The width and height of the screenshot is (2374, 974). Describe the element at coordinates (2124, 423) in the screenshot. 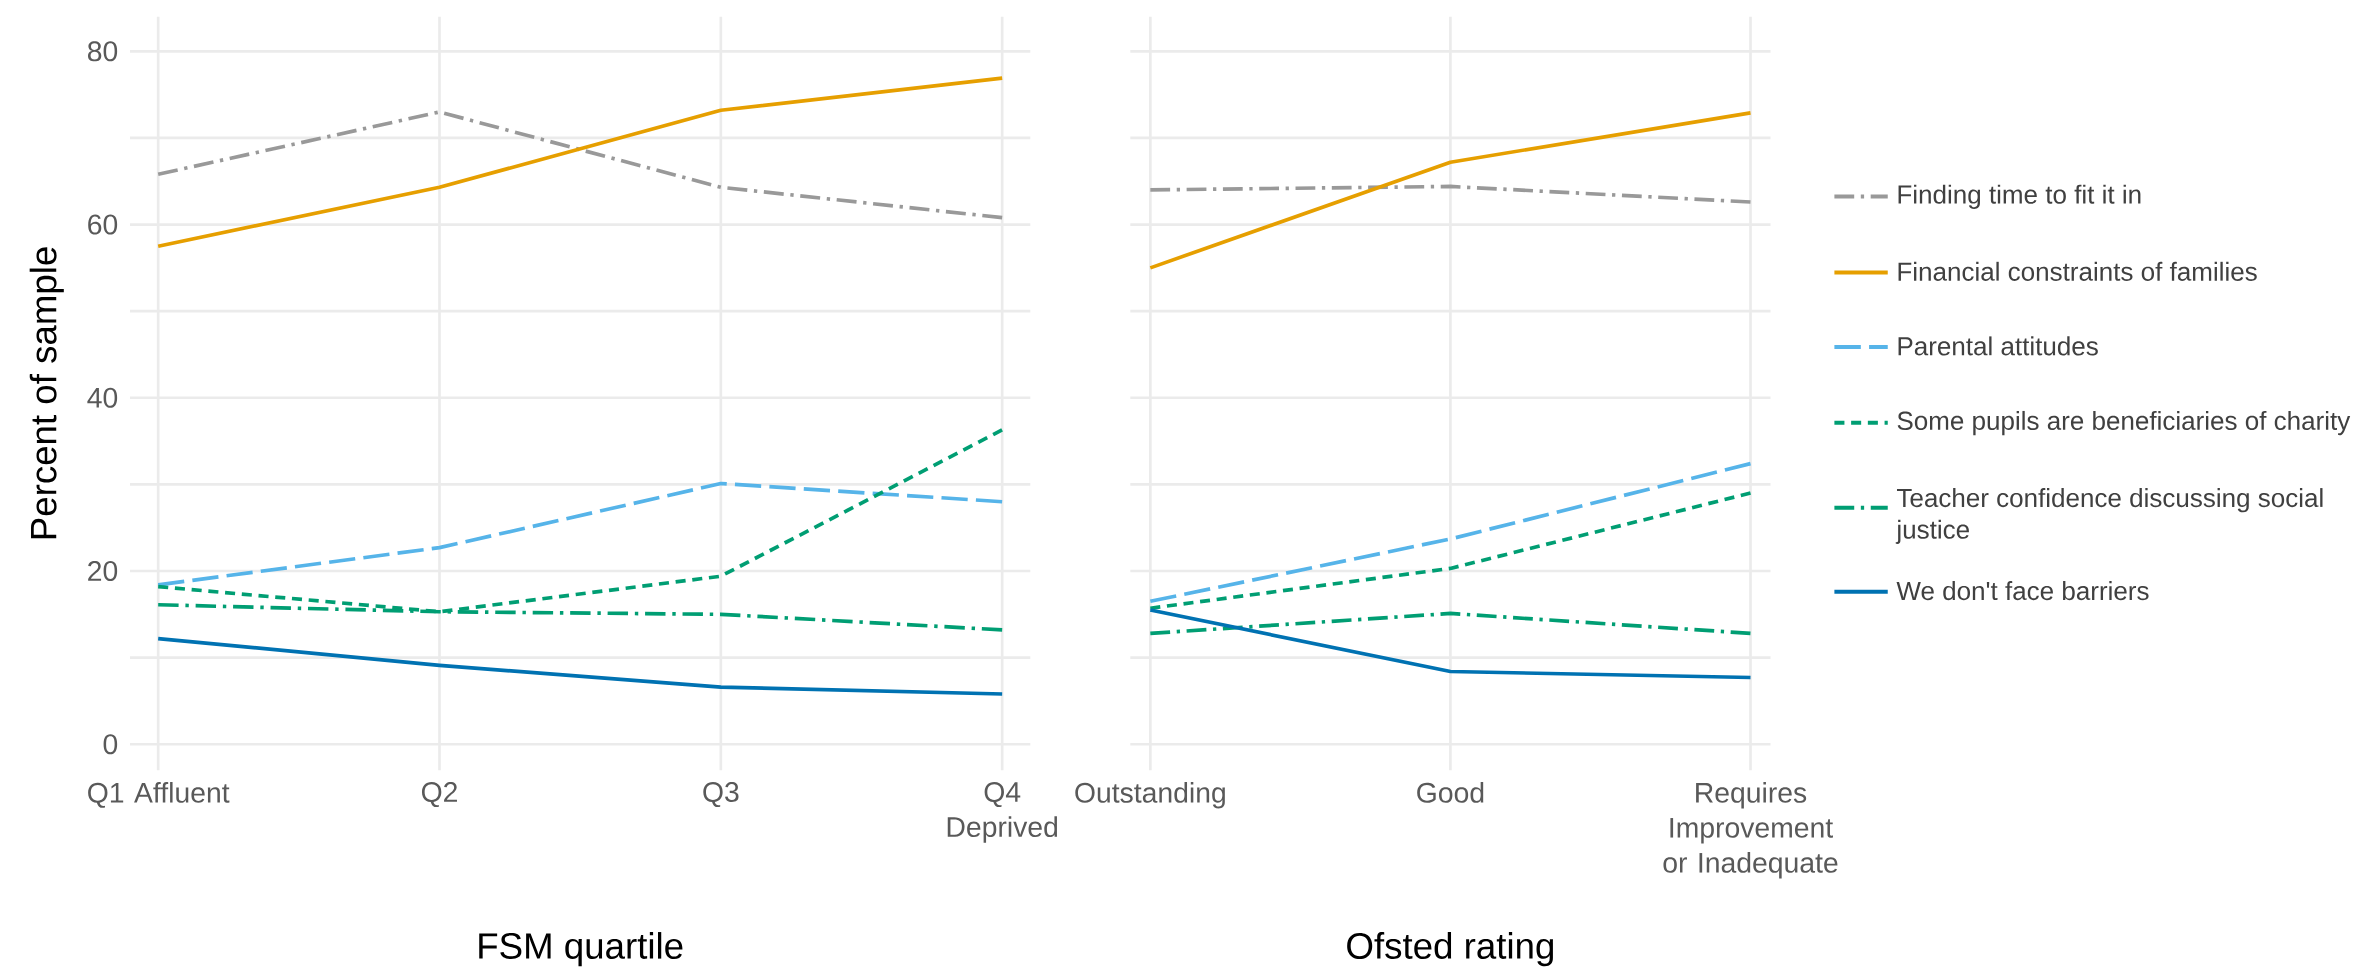

I see `legend-label: Some pupils are beneficiaries of charity` at that location.